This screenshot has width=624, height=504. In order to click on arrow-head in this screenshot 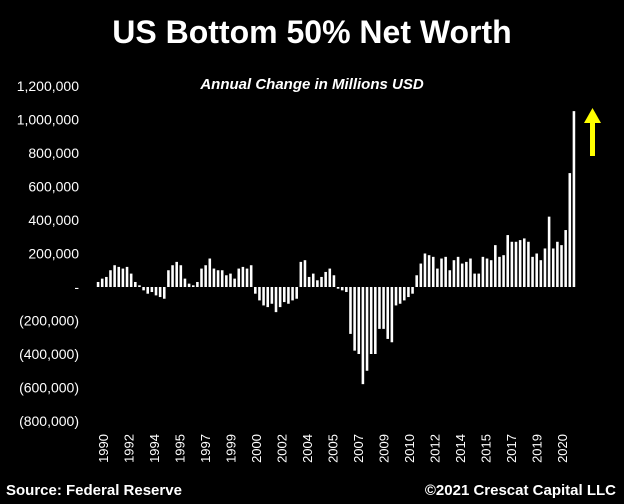, I will do `click(592, 115)`.